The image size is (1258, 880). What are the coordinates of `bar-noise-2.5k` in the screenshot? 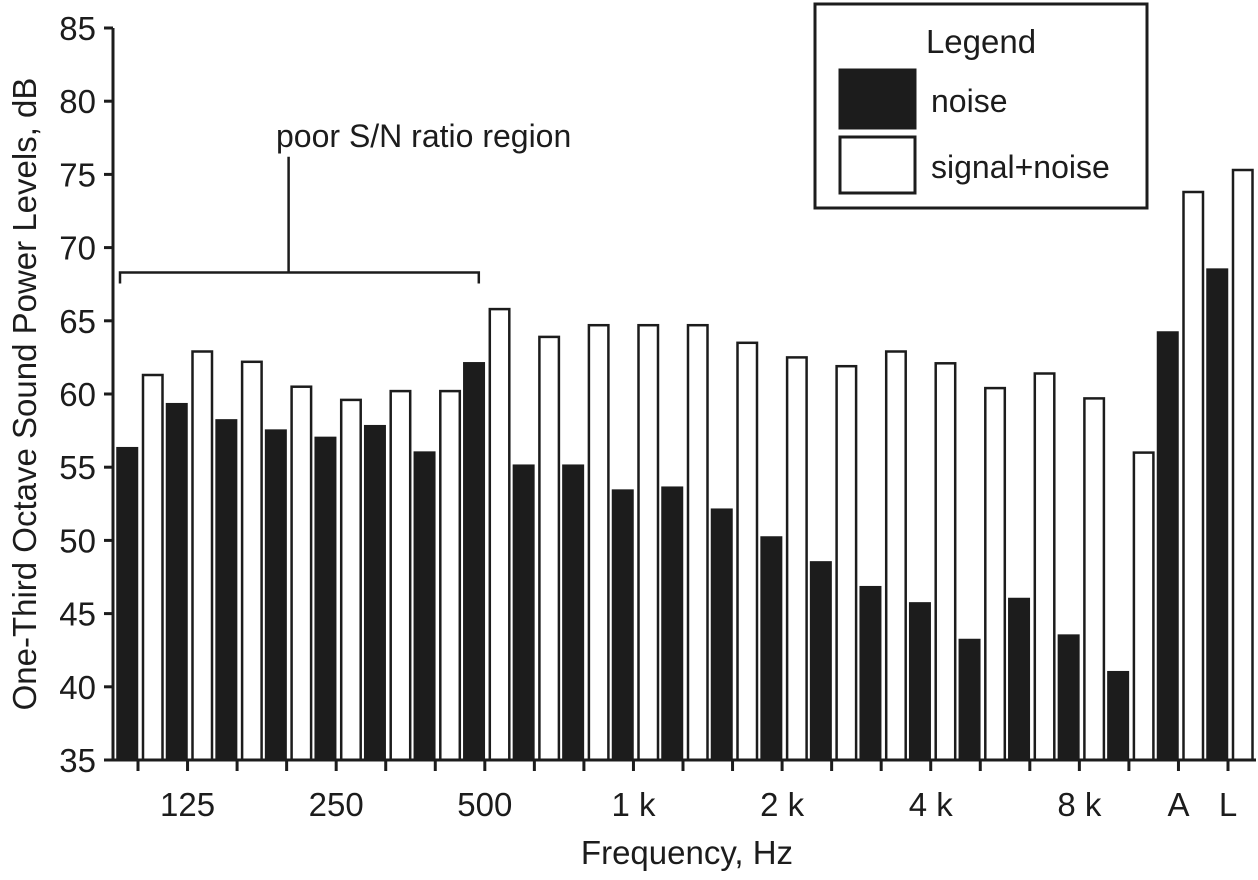 It's located at (820, 661).